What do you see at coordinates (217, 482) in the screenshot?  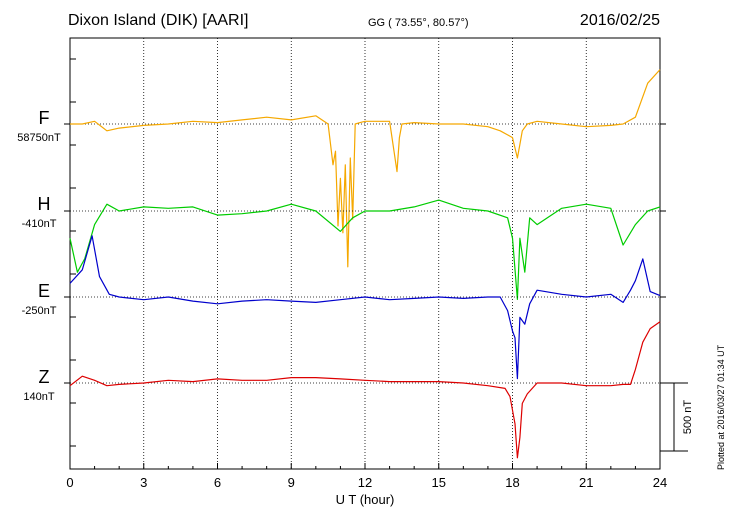 I see `x-tick-label: 6` at bounding box center [217, 482].